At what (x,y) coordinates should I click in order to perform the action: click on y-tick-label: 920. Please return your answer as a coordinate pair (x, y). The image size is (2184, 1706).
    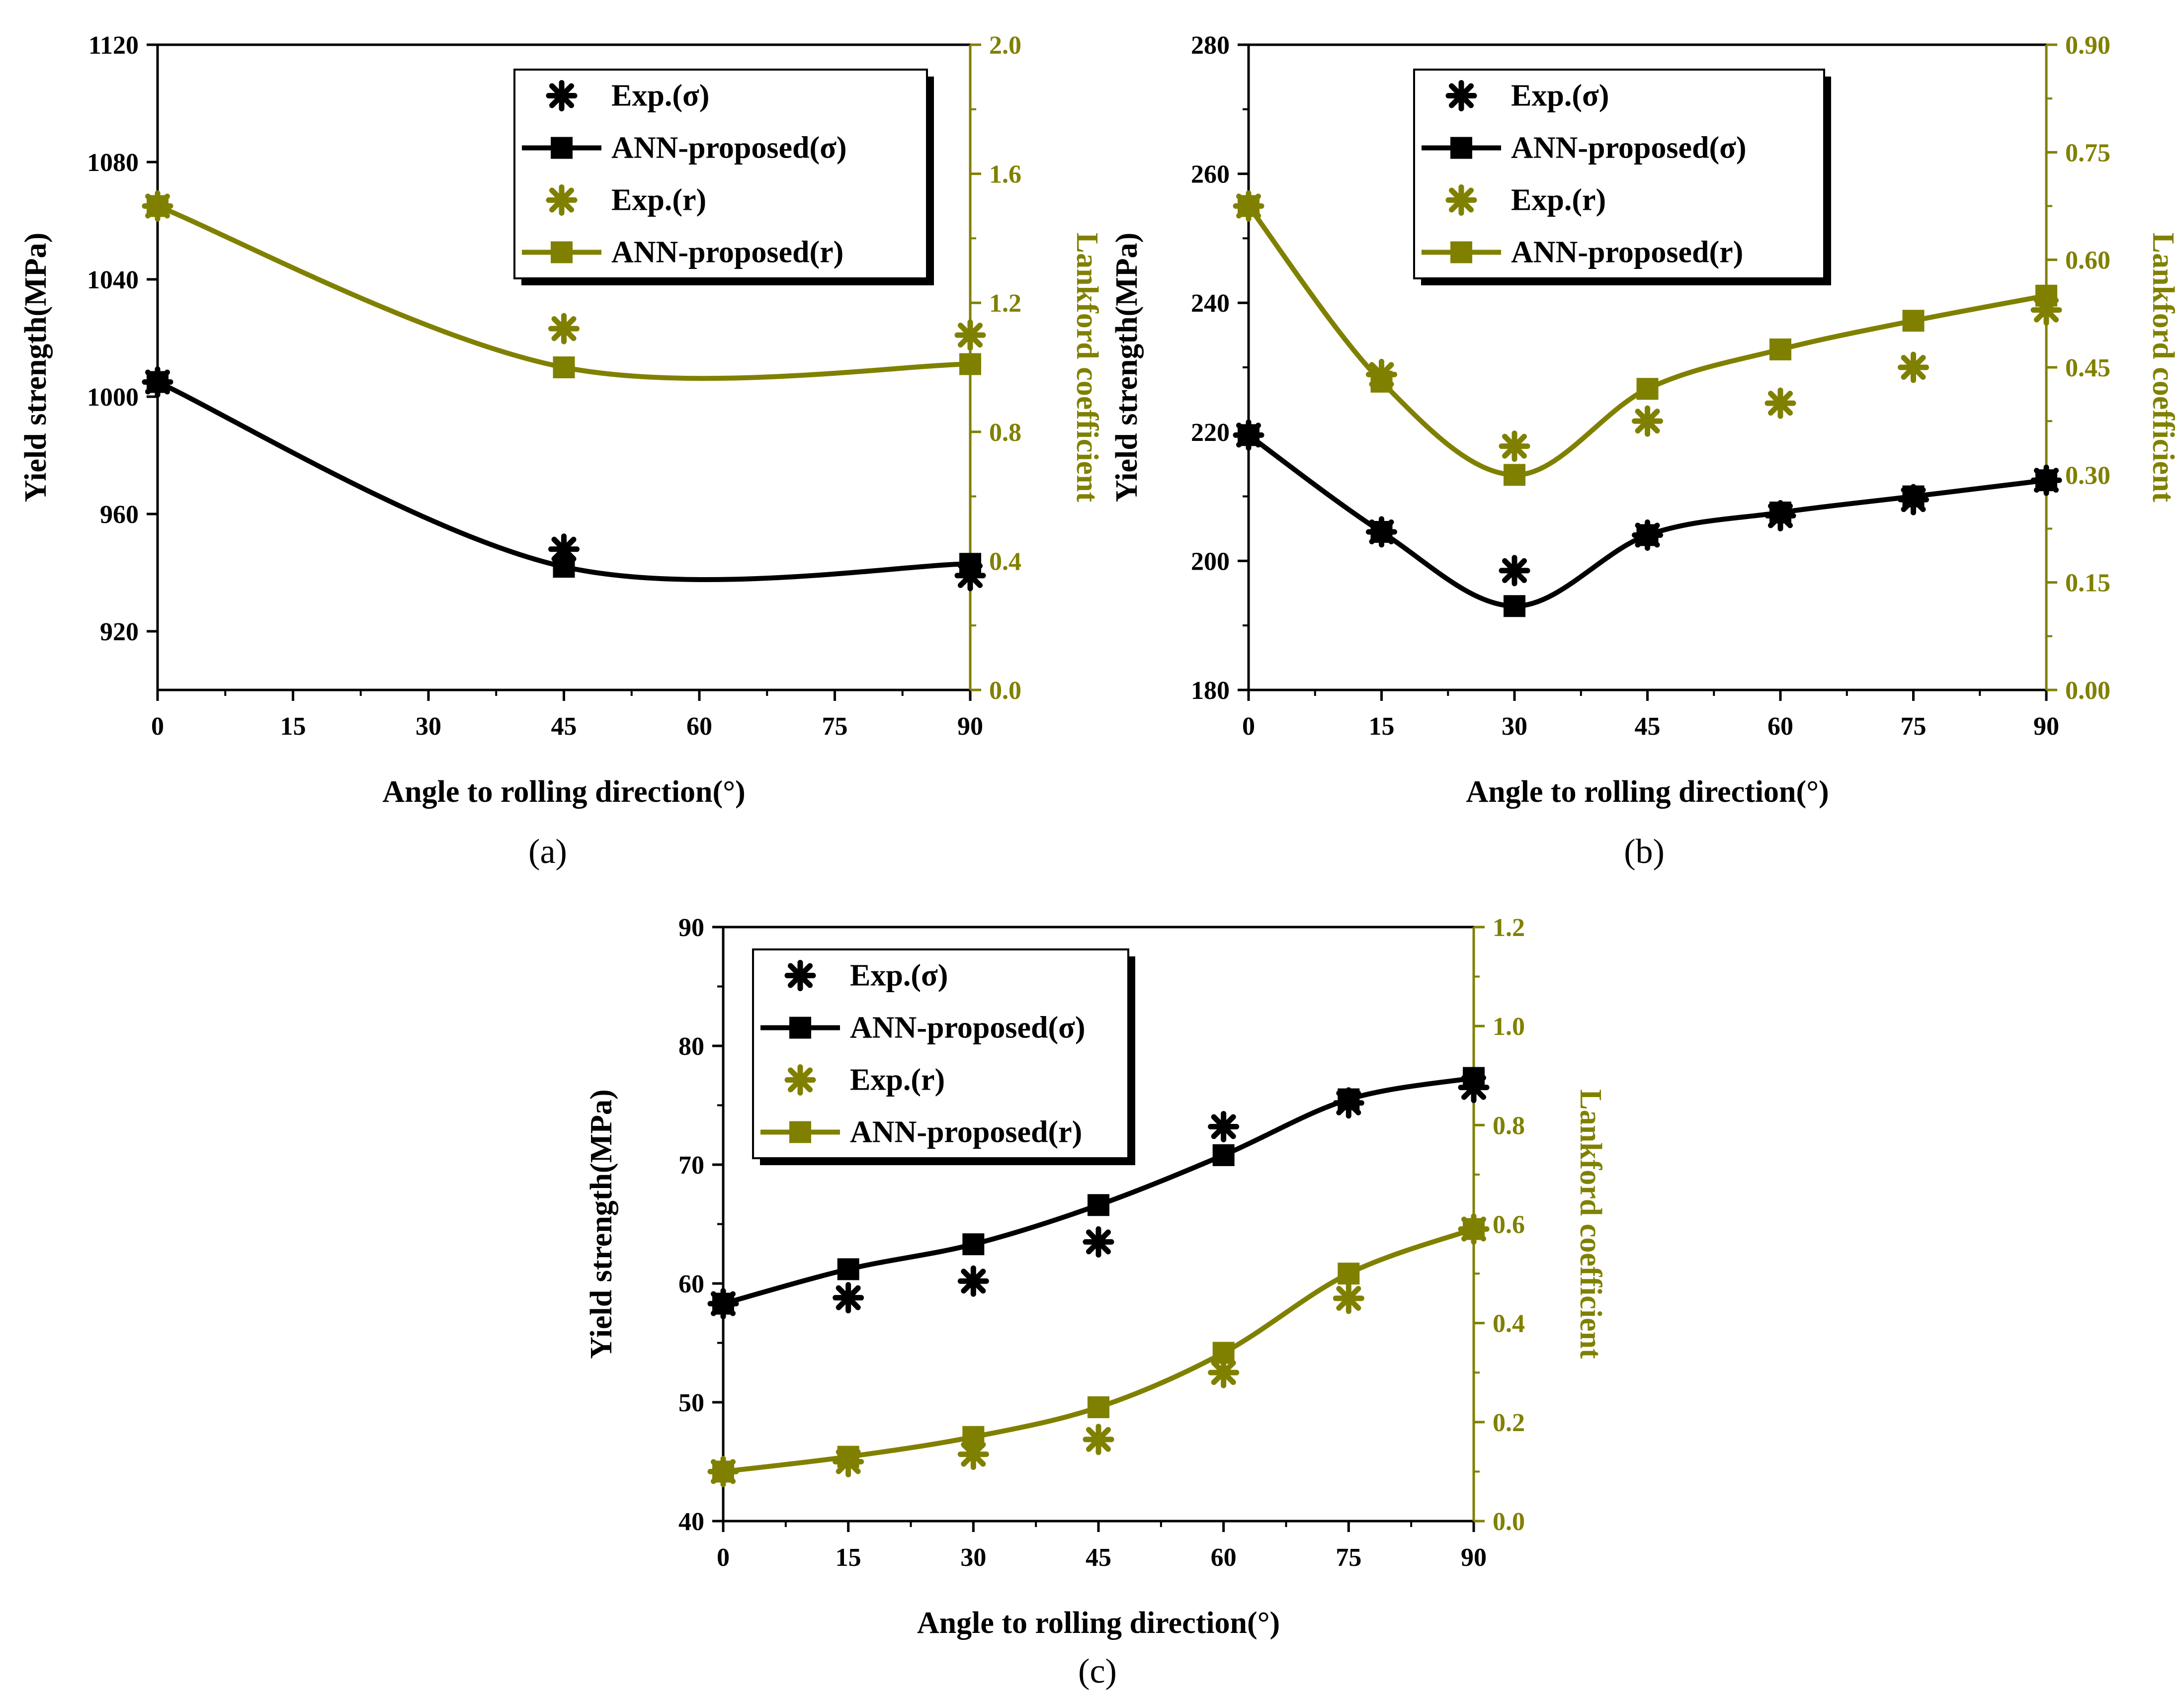
    Looking at the image, I should click on (119, 632).